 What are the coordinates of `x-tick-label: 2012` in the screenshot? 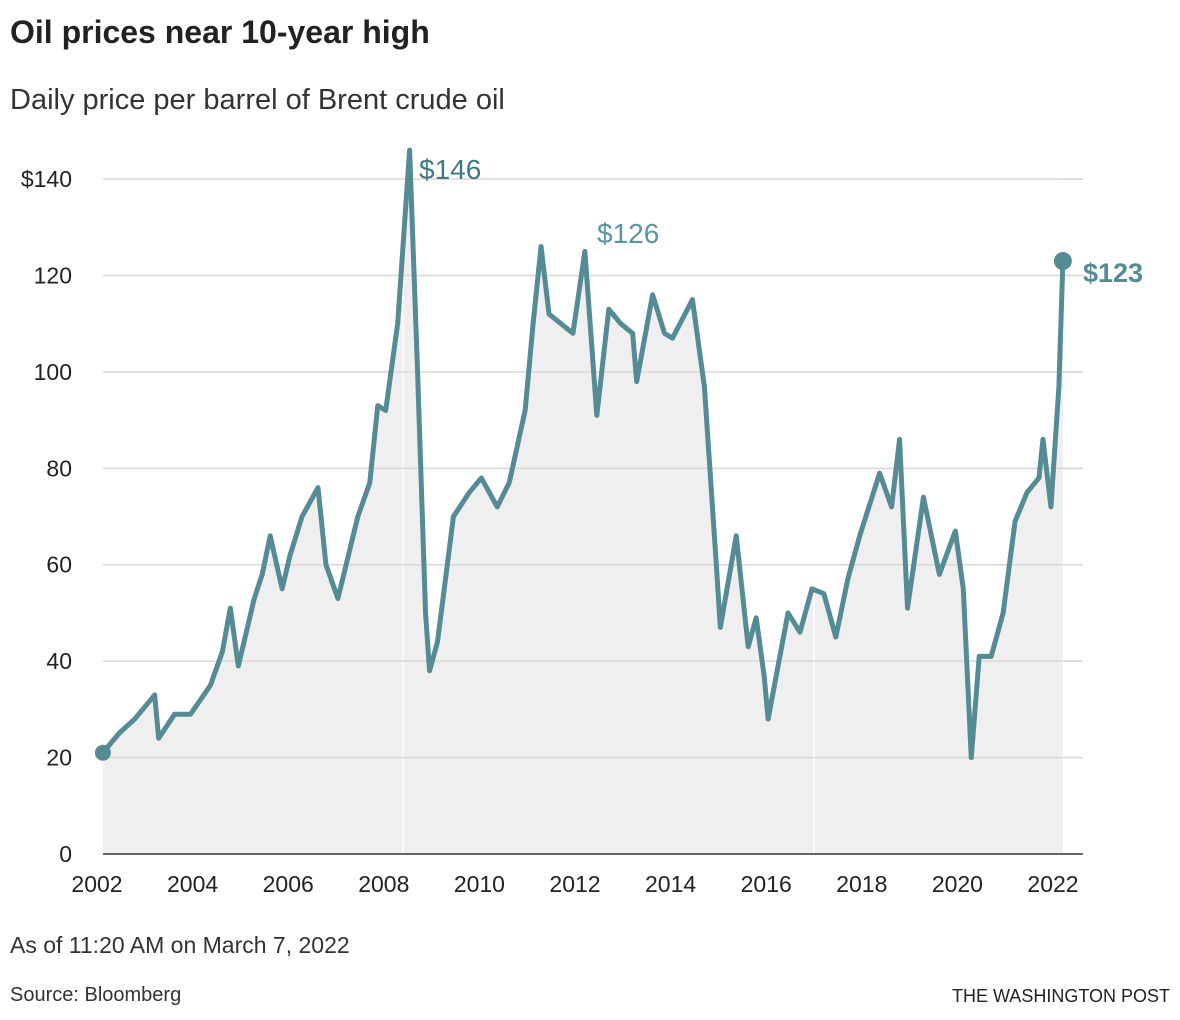 It's located at (574, 884).